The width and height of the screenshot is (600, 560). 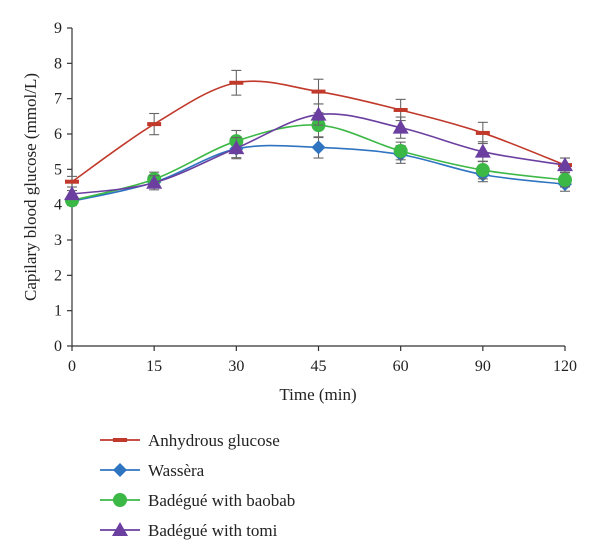 What do you see at coordinates (213, 530) in the screenshot?
I see `legend-label: Badégué with tomi` at bounding box center [213, 530].